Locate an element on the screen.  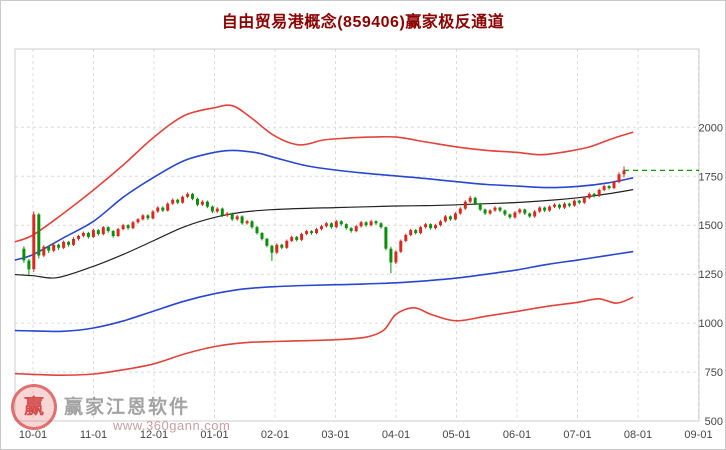
y-axis-labels: 2000 1750 1500 1250 1000 750 500 is located at coordinates (711, 275).